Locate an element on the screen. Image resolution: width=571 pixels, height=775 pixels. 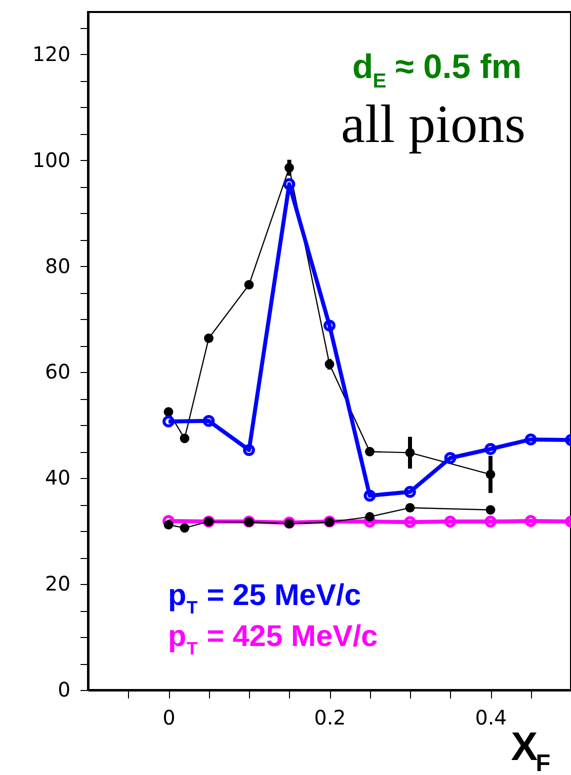
y-tick-label: 20 is located at coordinates (57, 584).